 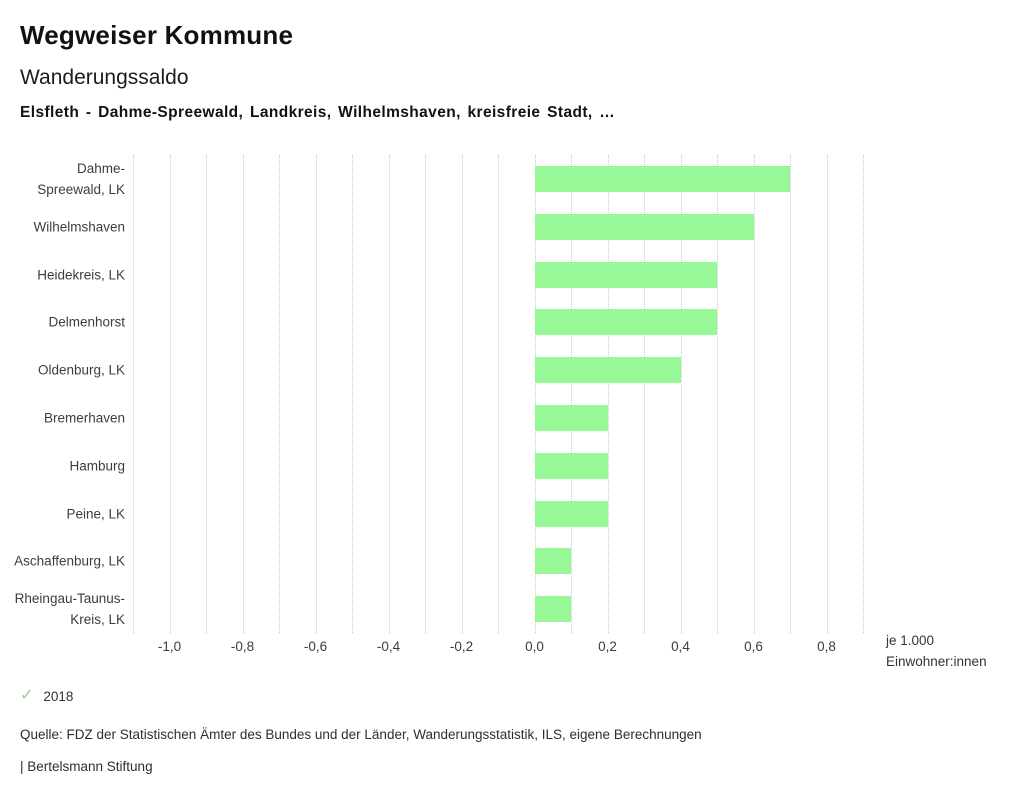 What do you see at coordinates (315, 646) in the screenshot?
I see `x-tick-label: -0,6` at bounding box center [315, 646].